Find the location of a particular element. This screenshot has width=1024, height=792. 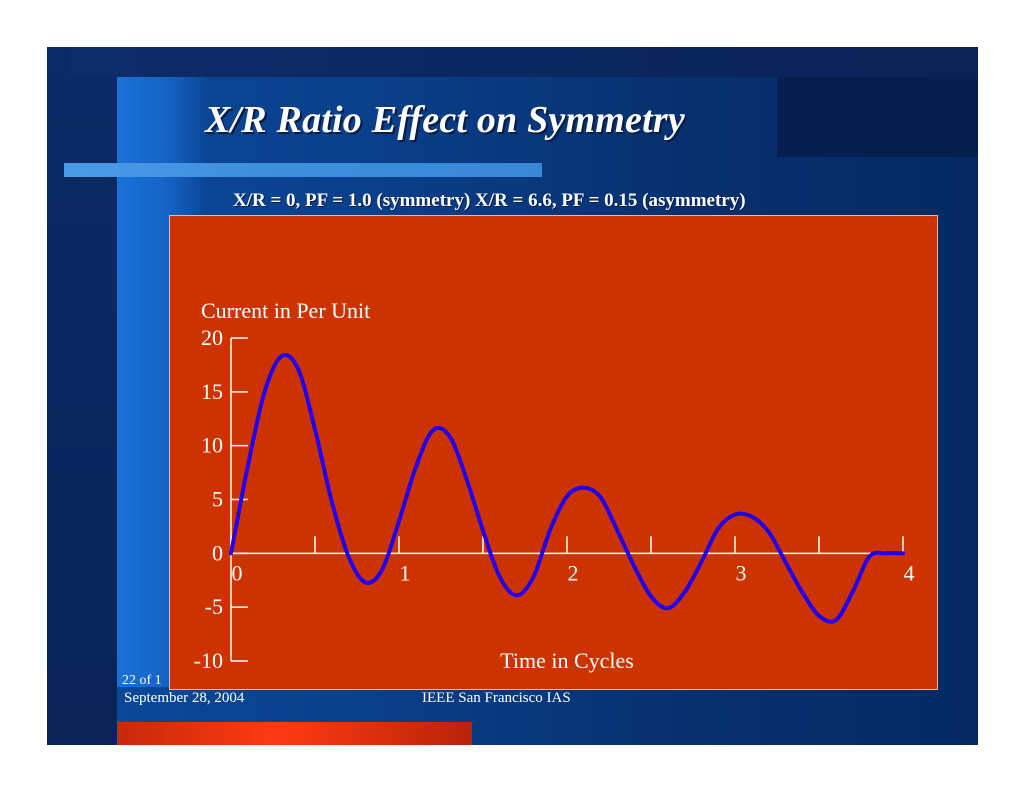

dark-top-right-block is located at coordinates (877, 117).